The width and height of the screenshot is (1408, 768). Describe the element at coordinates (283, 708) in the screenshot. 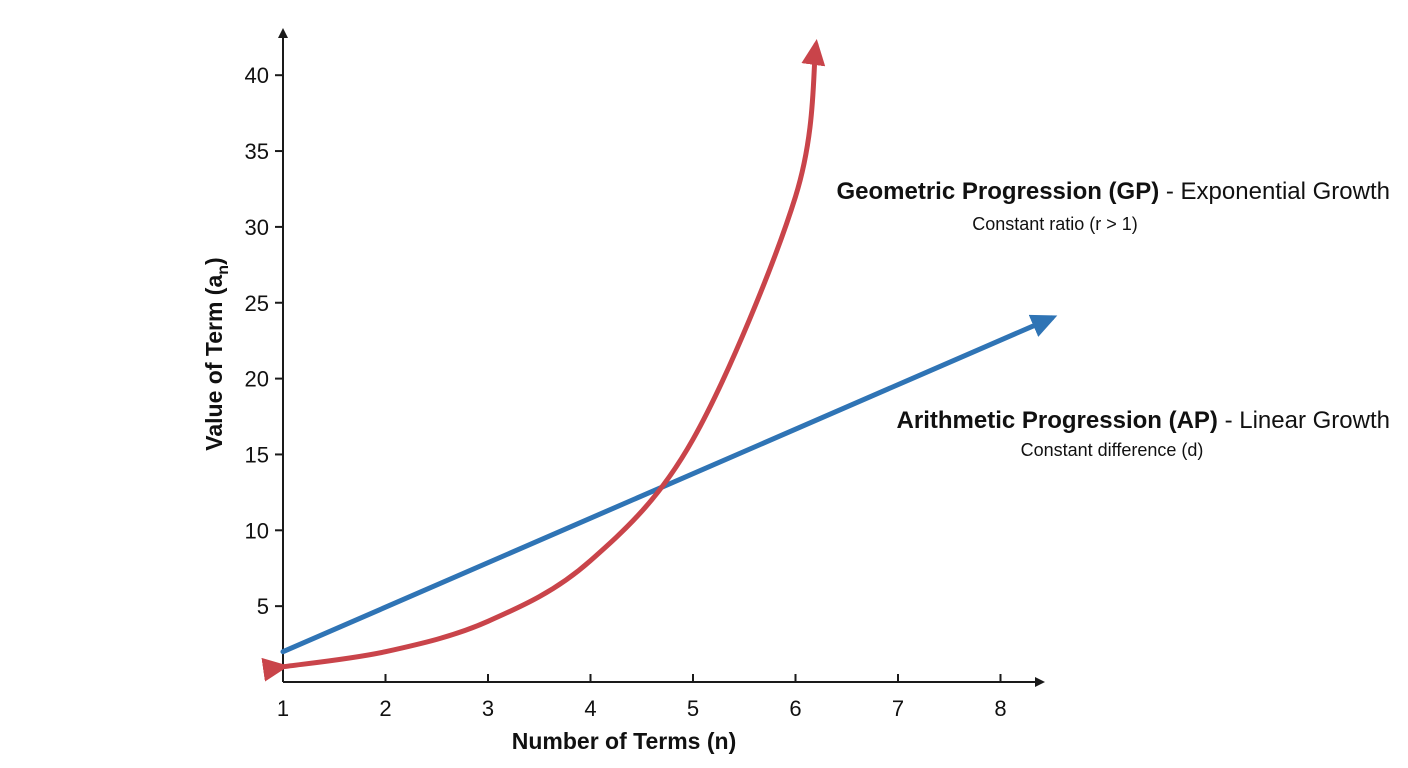

I see `x-tick-label: 1` at that location.